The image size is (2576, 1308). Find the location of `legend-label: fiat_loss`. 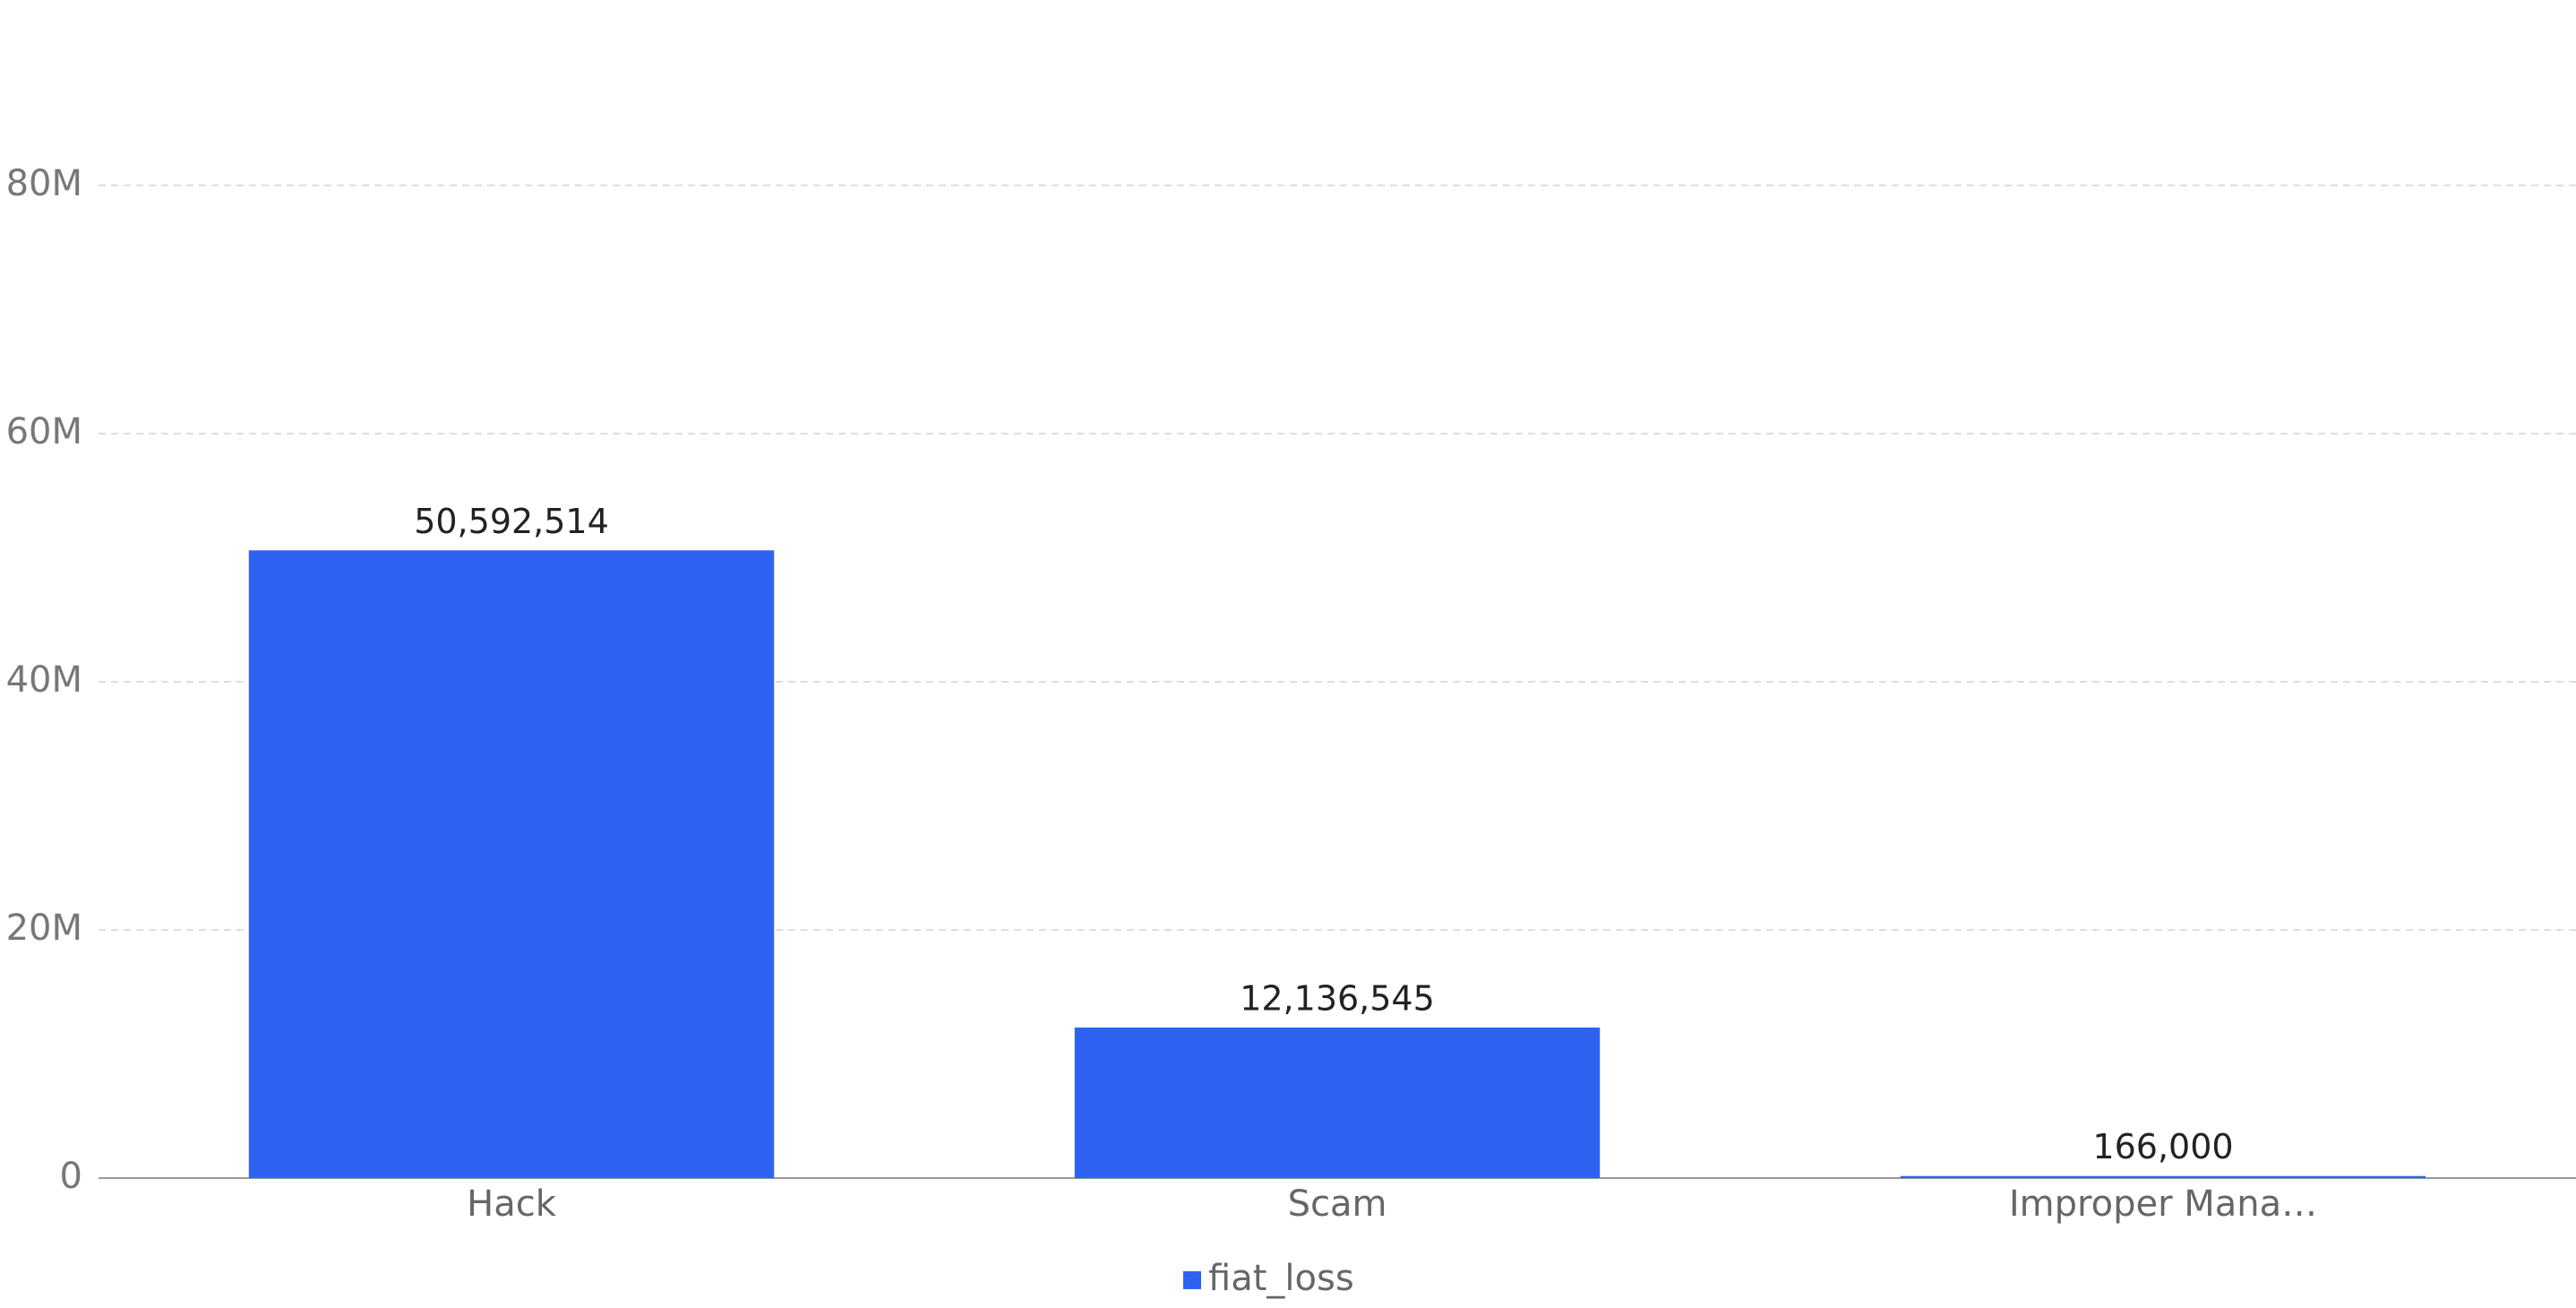

legend-label: fiat_loss is located at coordinates (1281, 1278).